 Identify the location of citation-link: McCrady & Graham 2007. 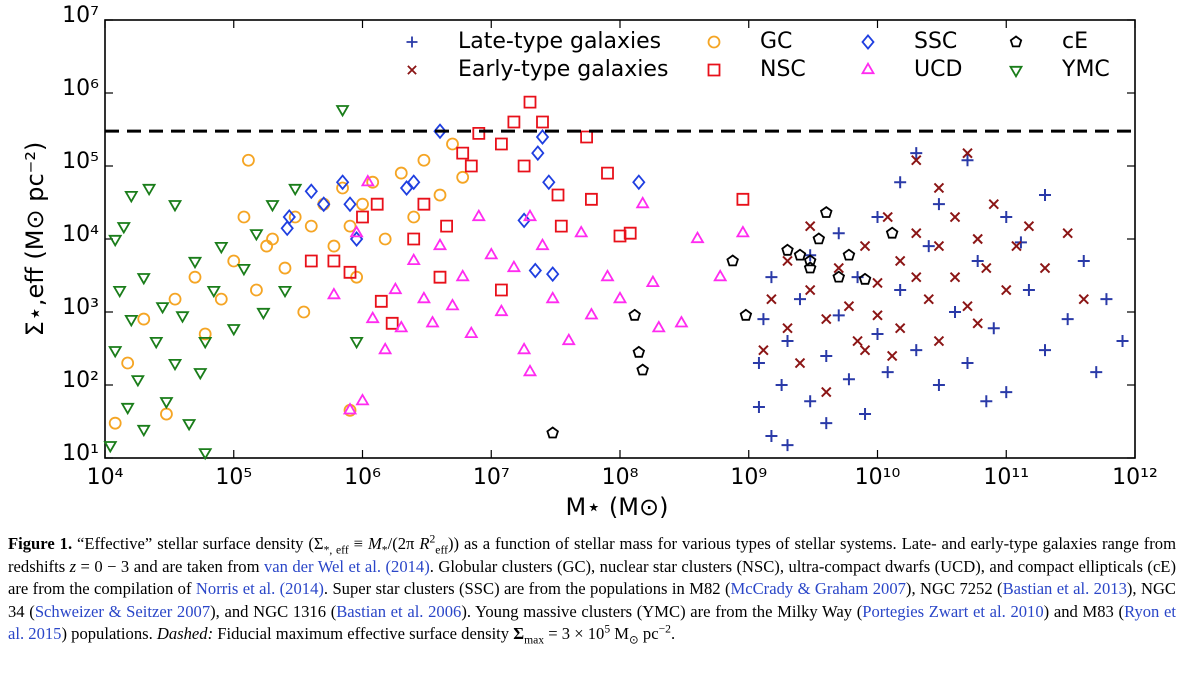
(818, 588).